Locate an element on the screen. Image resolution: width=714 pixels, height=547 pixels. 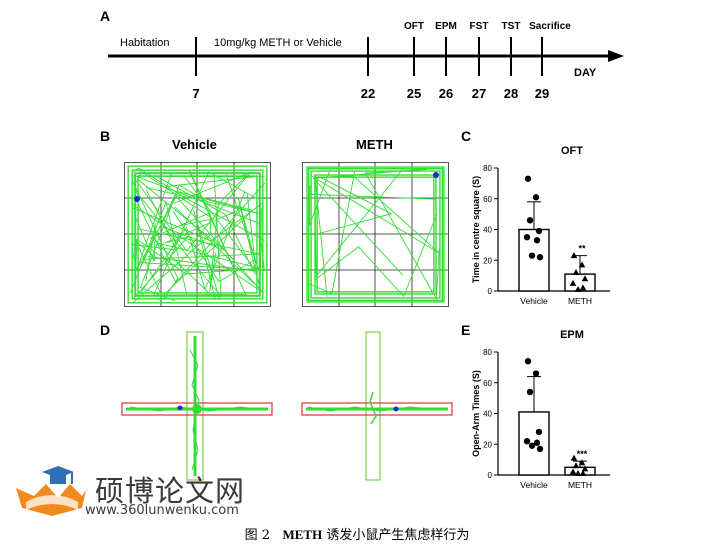
oft-track-vehicle is located at coordinates (197, 234).